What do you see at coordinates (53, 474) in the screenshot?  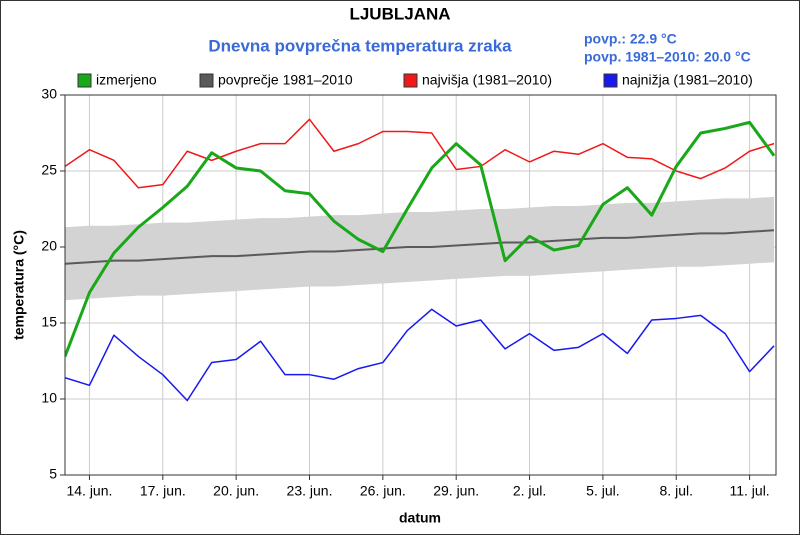 I see `y-tick-label: 5` at bounding box center [53, 474].